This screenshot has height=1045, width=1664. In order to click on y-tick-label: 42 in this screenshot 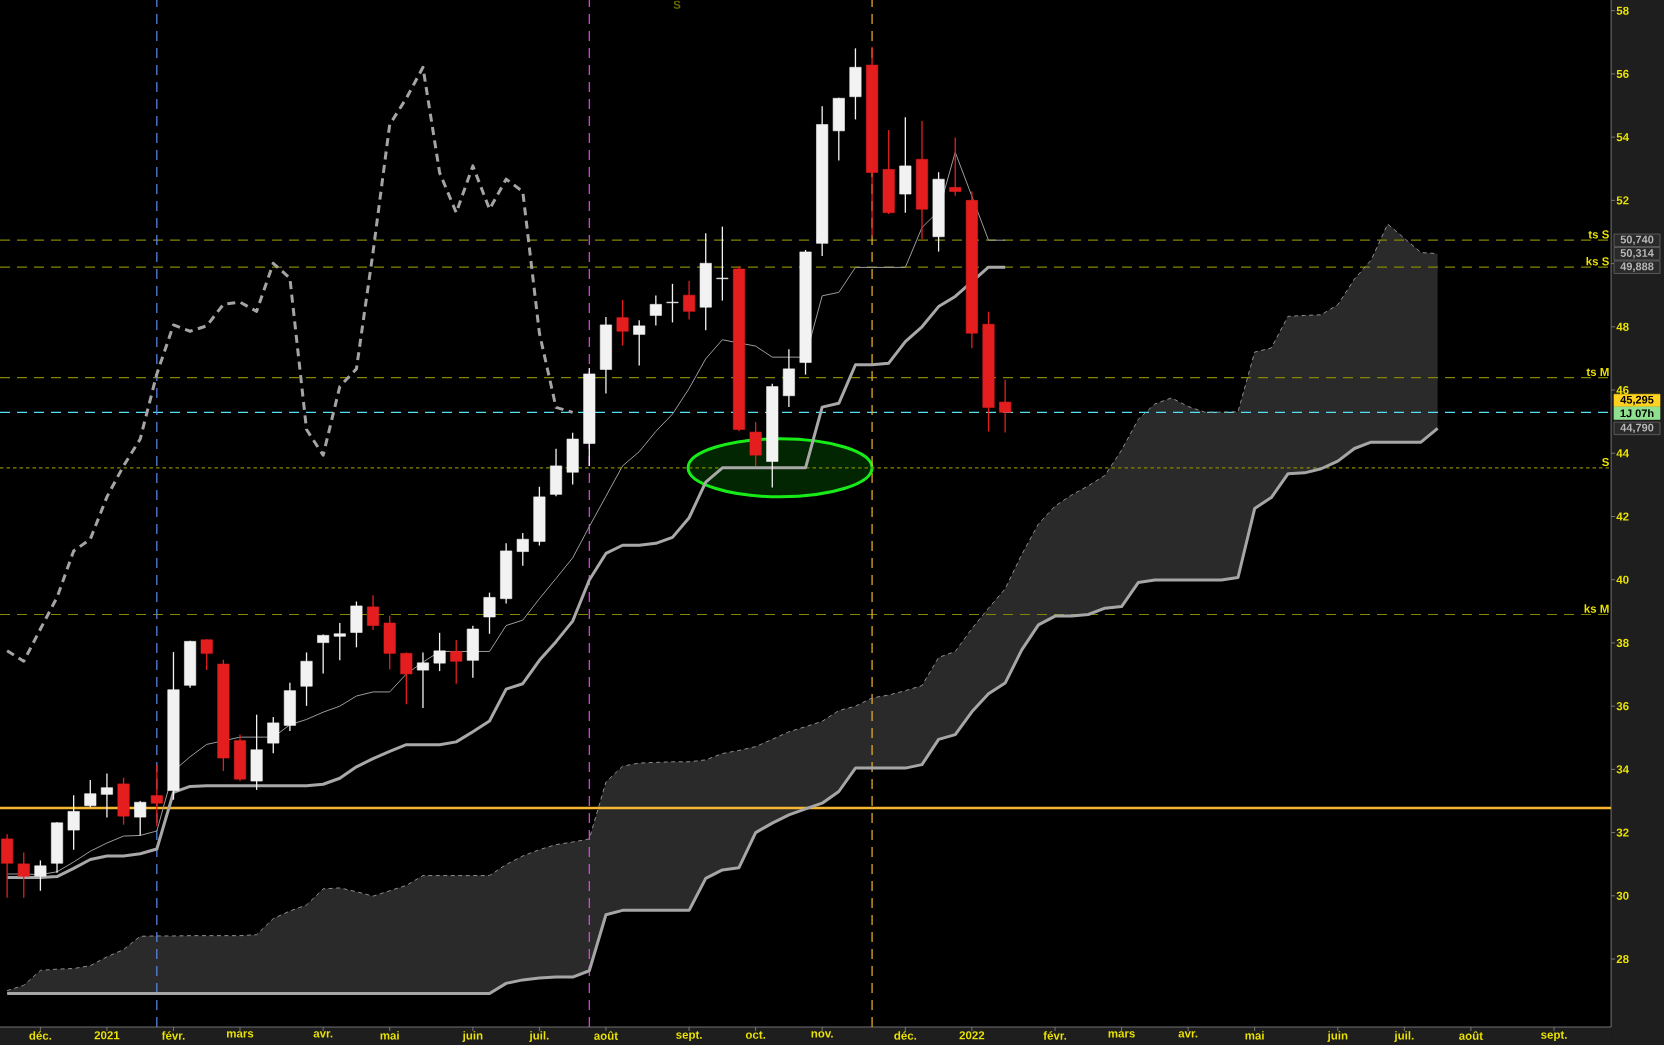, I will do `click(1622, 516)`.